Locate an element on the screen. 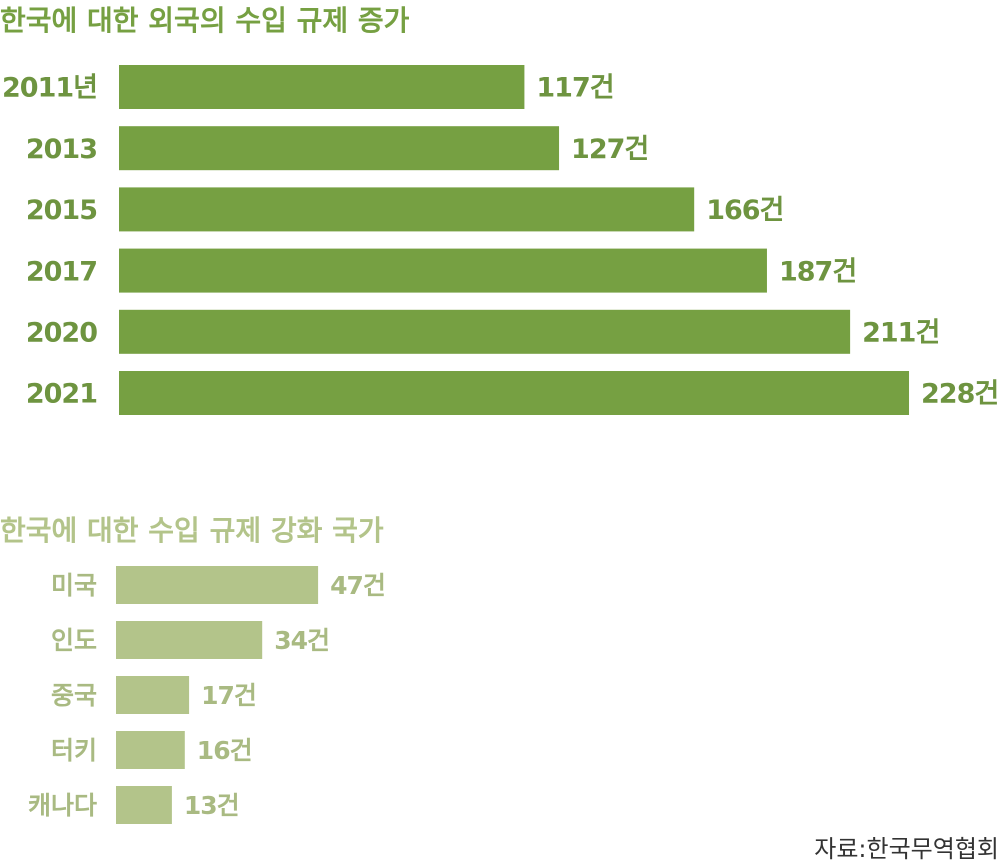 This screenshot has width=1001, height=864. chart1-category-label: 2017 is located at coordinates (61, 271).